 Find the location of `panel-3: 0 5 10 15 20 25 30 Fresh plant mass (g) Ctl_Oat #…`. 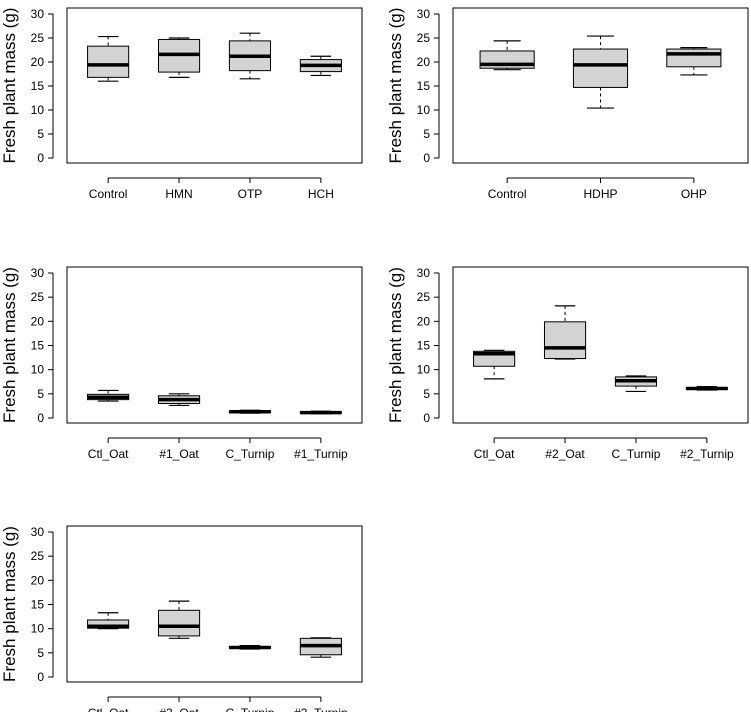

panel-3: 0 5 10 15 20 25 30 Fresh plant mass (g) Ctl_Oat #… is located at coordinates (181, 363).